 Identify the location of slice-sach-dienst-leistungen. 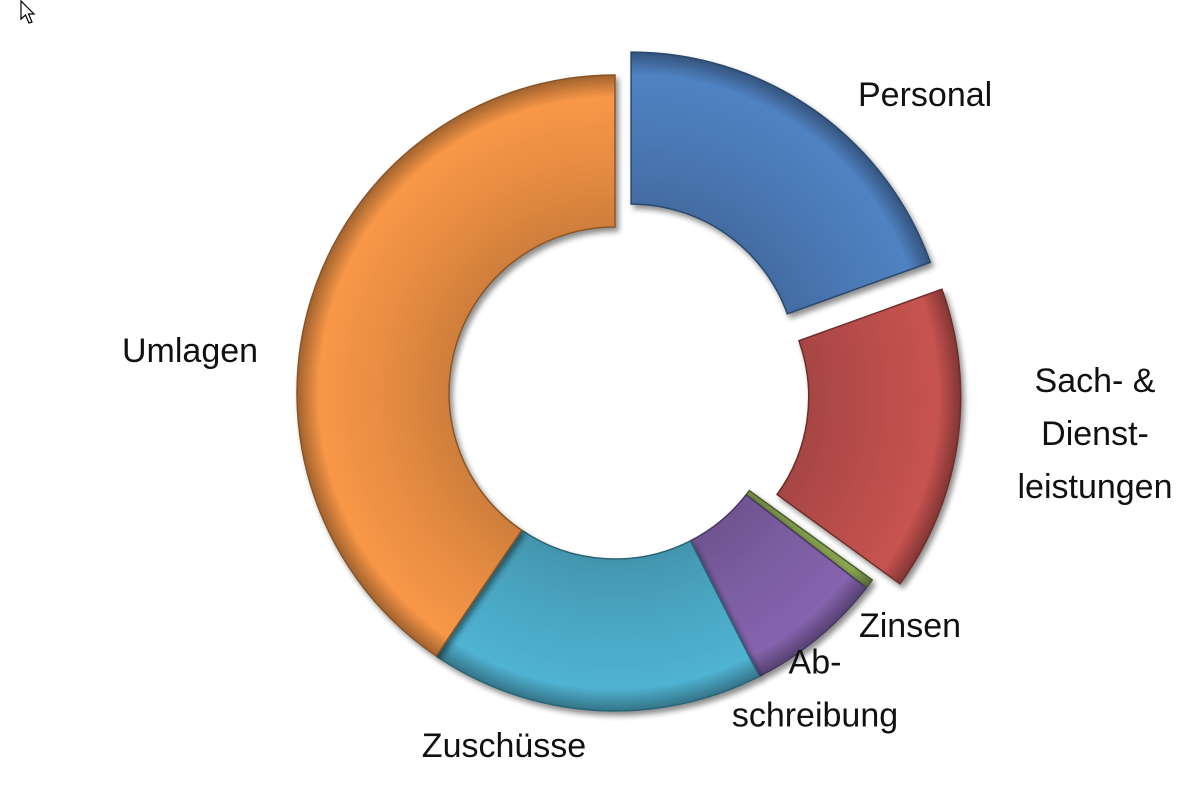
(868, 436).